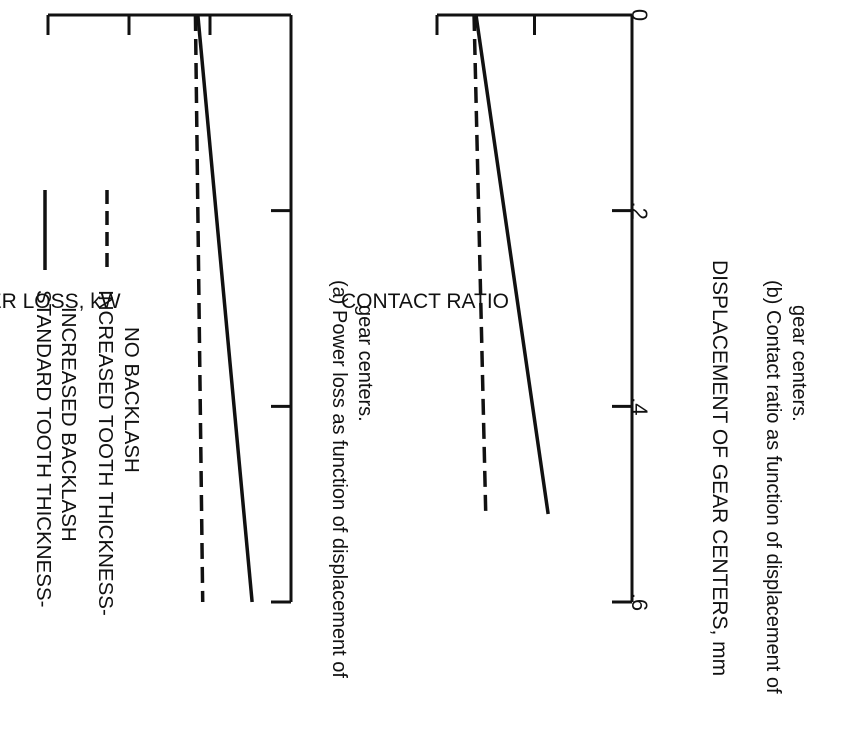 Image resolution: width=845 pixels, height=735 pixels. Describe the element at coordinates (68, 424) in the screenshot. I see `legend-standard-line-2: INCREASED BACKLASH` at that location.